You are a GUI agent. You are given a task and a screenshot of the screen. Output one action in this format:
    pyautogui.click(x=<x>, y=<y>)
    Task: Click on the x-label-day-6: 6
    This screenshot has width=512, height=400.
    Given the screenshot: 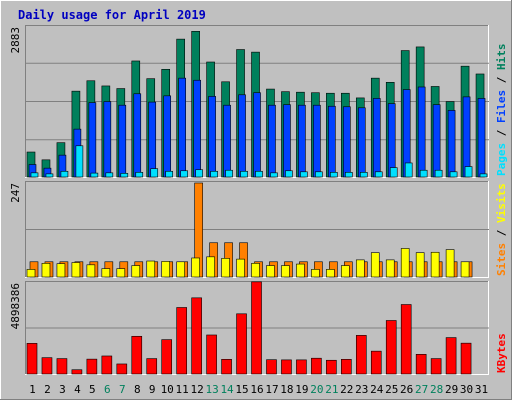 What is the action you would take?
    pyautogui.click(x=107, y=389)
    